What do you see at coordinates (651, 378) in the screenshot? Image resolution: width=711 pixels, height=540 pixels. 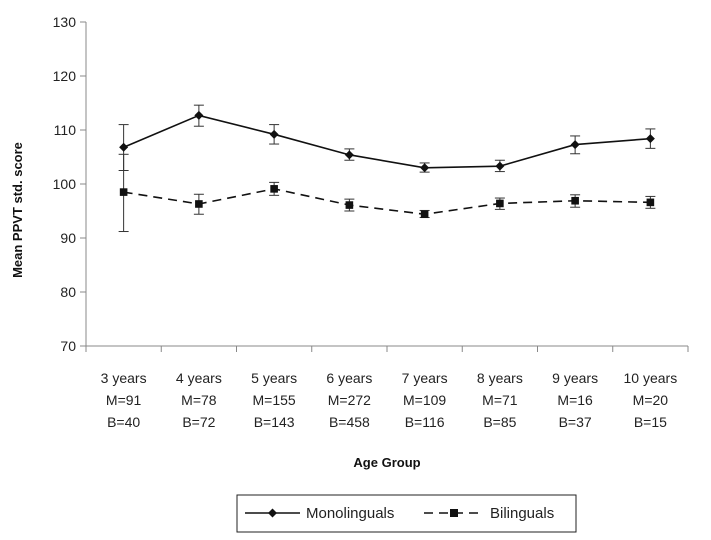 I see `x-tick-label: 10 years` at bounding box center [651, 378].